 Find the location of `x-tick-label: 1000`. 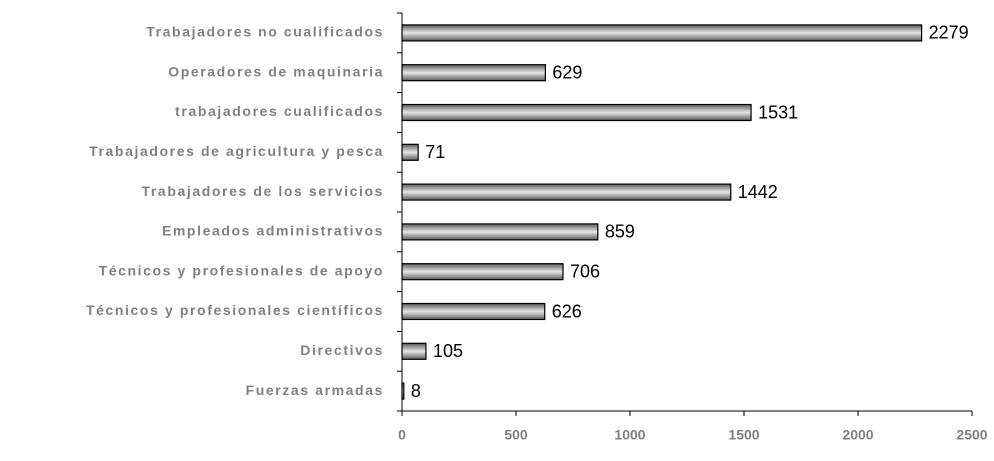

x-tick-label: 1000 is located at coordinates (629, 435).